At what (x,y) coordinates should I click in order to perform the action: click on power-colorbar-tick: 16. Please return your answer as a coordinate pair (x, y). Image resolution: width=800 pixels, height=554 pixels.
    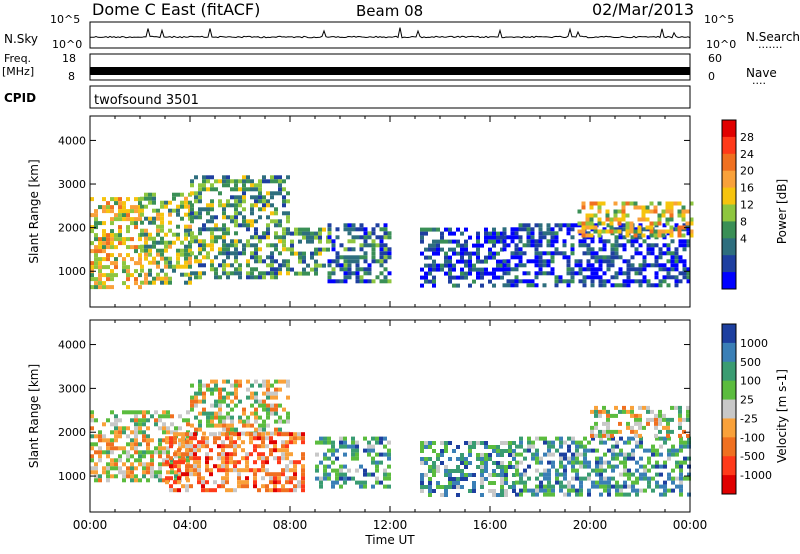
    Looking at the image, I should click on (747, 188).